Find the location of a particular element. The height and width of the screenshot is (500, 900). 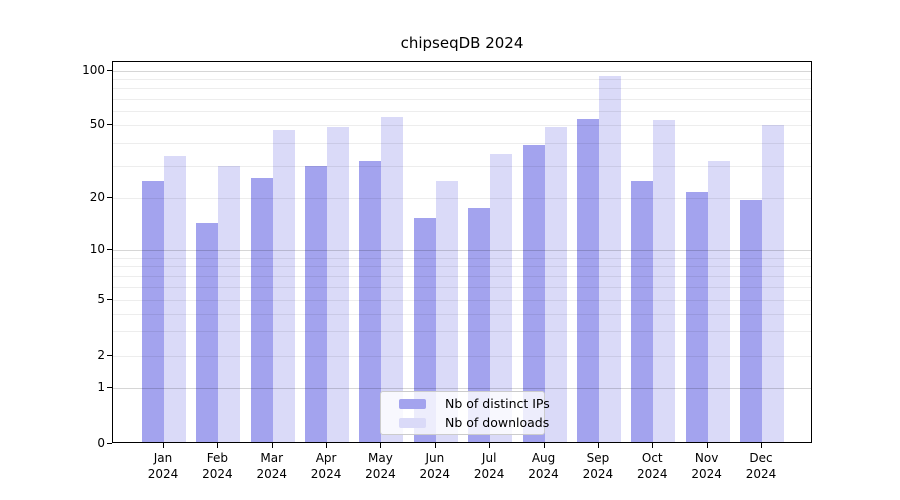

x-tick-label-jul: Jul 2024 is located at coordinates (489, 466).